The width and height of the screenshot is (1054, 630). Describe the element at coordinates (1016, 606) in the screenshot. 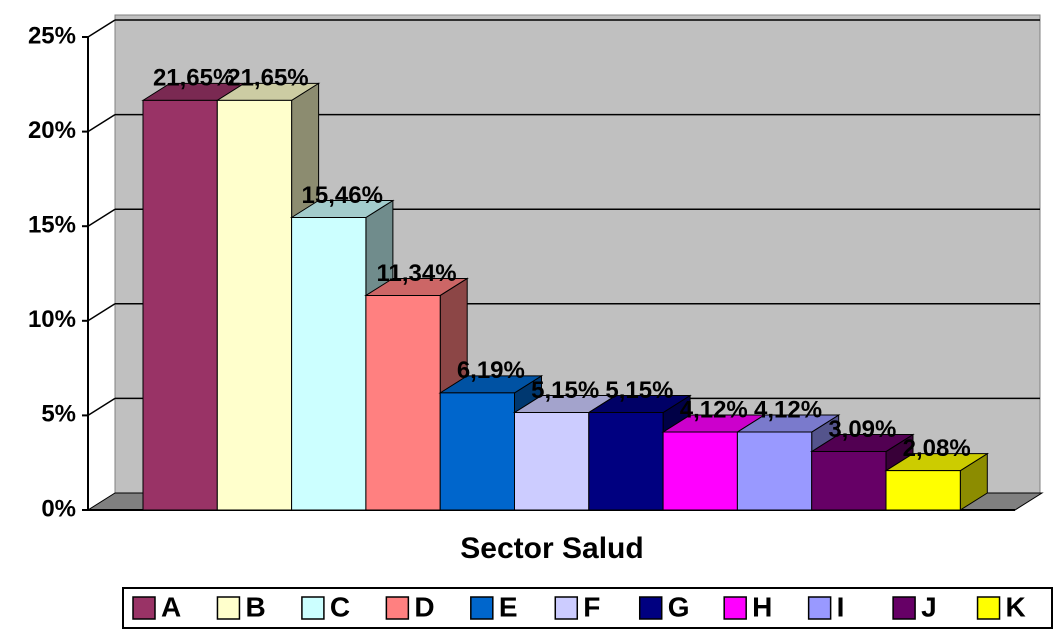

I see `legend-label: K` at that location.